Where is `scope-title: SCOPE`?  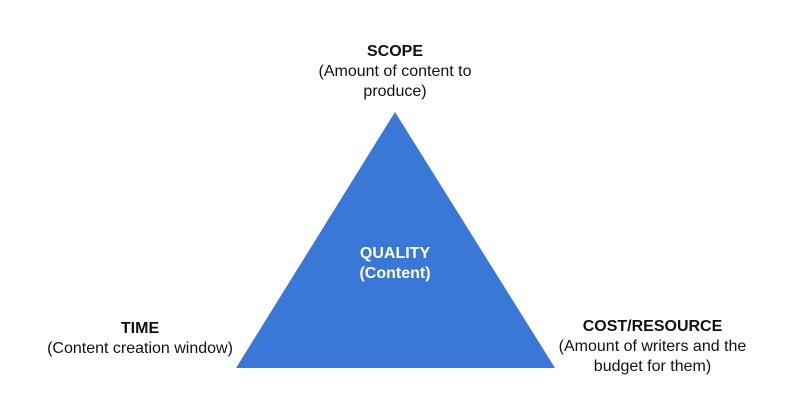 scope-title: SCOPE is located at coordinates (394, 51).